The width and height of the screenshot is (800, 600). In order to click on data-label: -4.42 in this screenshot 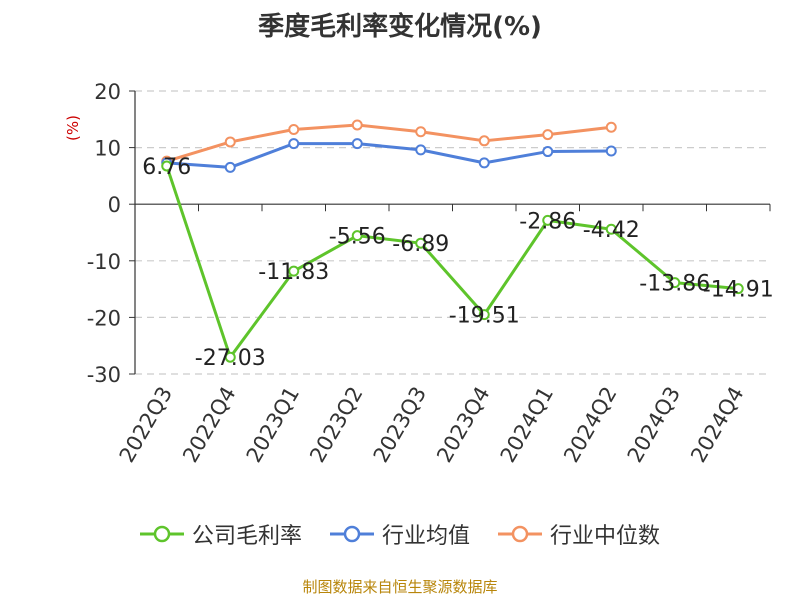, I will do `click(611, 230)`.